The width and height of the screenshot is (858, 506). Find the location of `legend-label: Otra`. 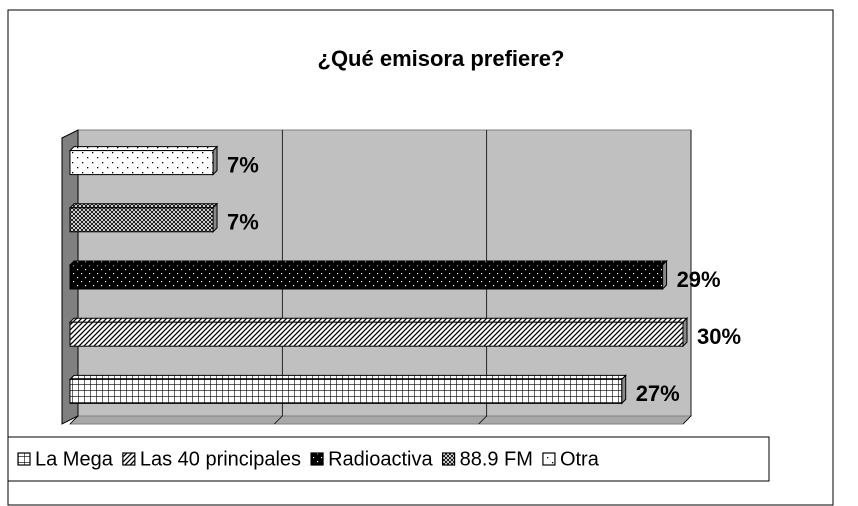

legend-label: Otra is located at coordinates (580, 459).